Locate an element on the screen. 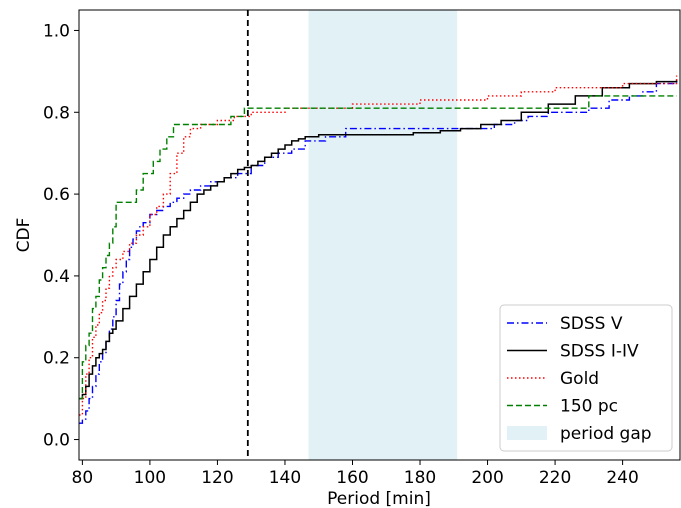  x-tick-label: 160 is located at coordinates (352, 478).